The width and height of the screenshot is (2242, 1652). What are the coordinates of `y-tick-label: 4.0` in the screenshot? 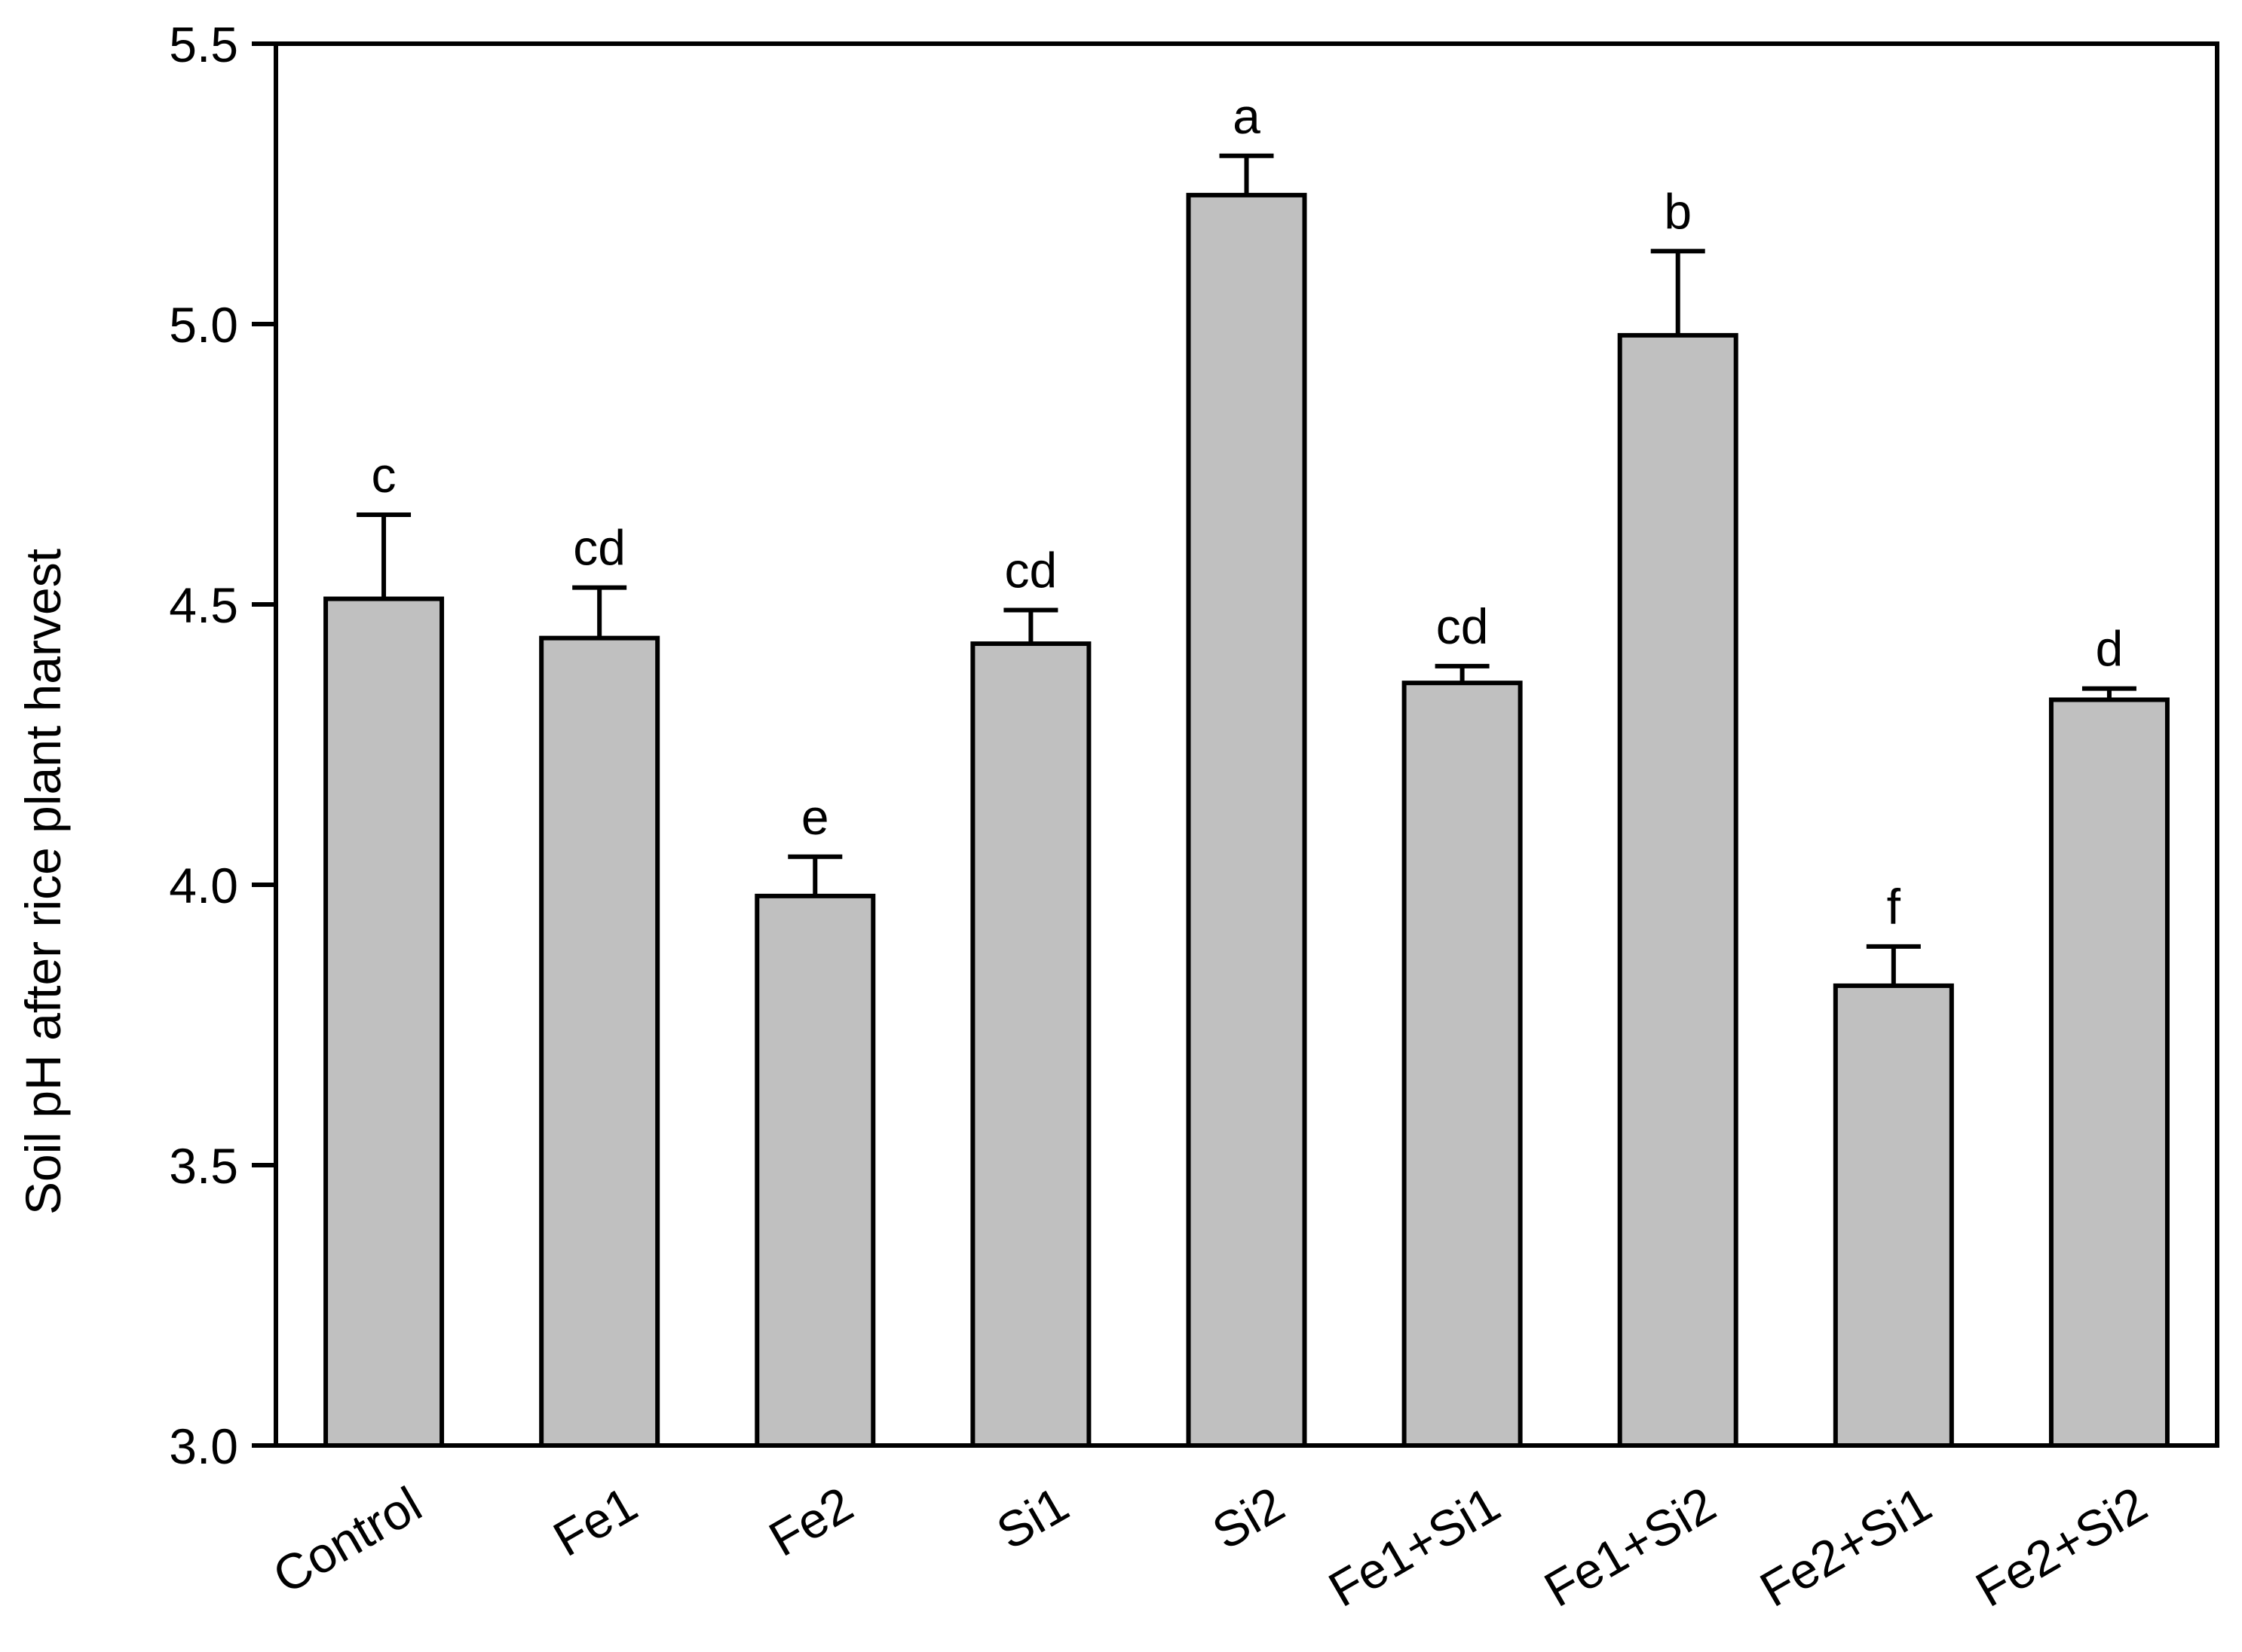 It's located at (203, 886).